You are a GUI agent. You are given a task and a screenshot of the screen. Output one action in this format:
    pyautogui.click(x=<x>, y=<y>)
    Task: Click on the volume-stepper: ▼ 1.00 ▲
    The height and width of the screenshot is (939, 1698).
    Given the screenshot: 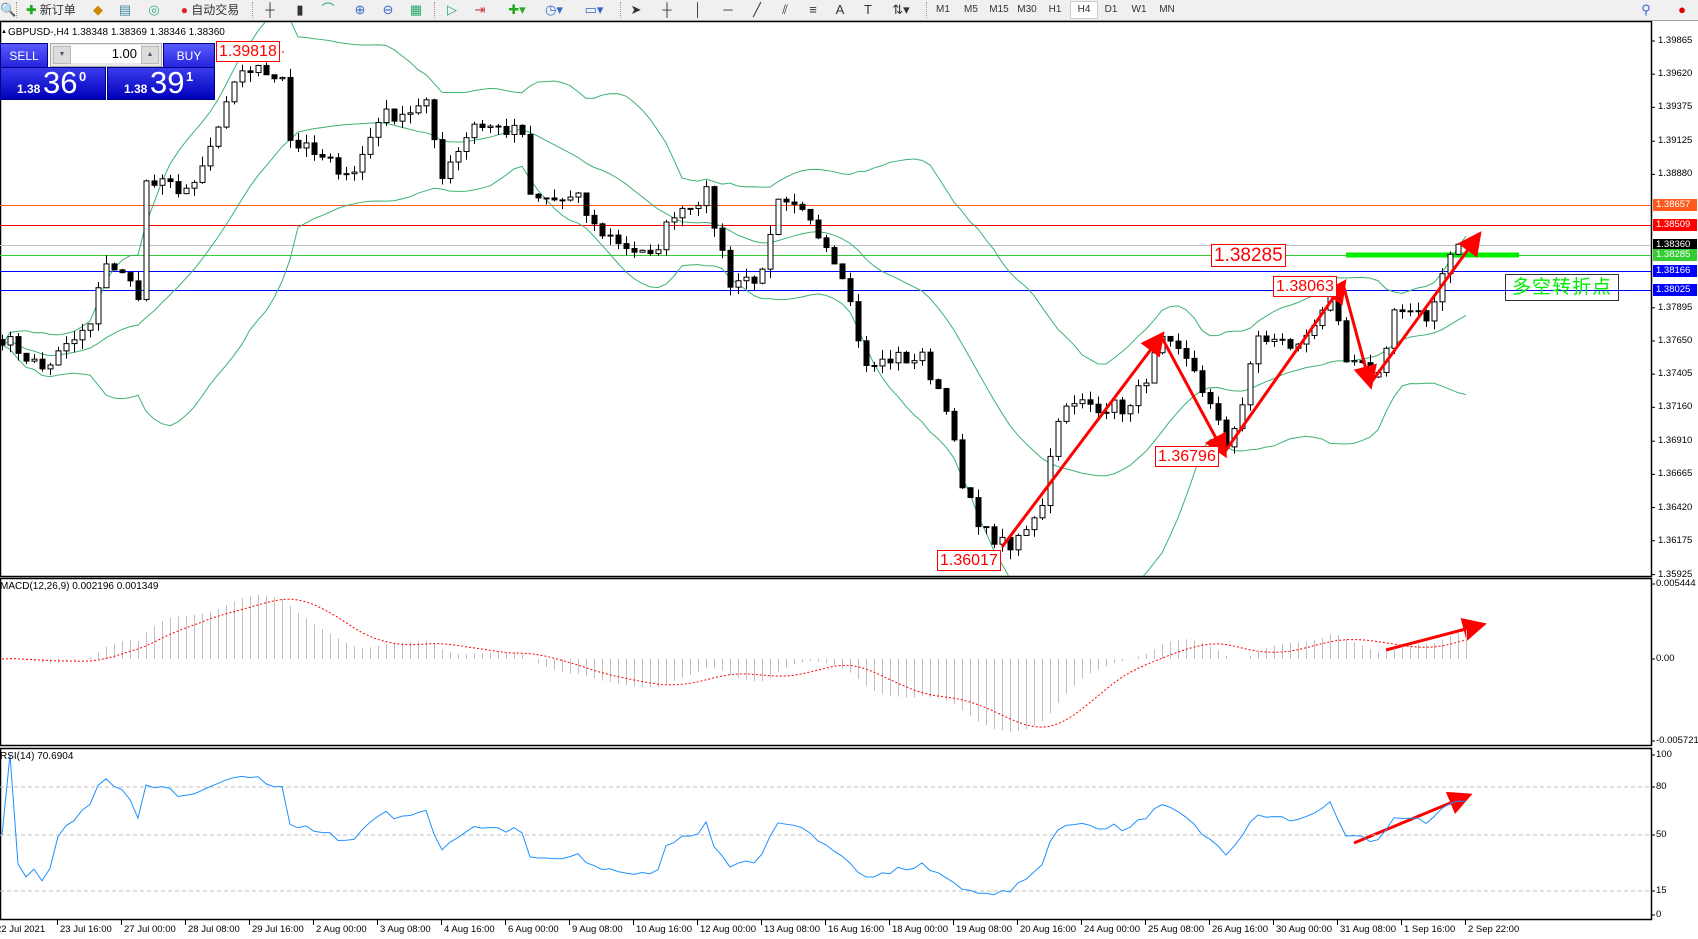 What is the action you would take?
    pyautogui.click(x=106, y=55)
    